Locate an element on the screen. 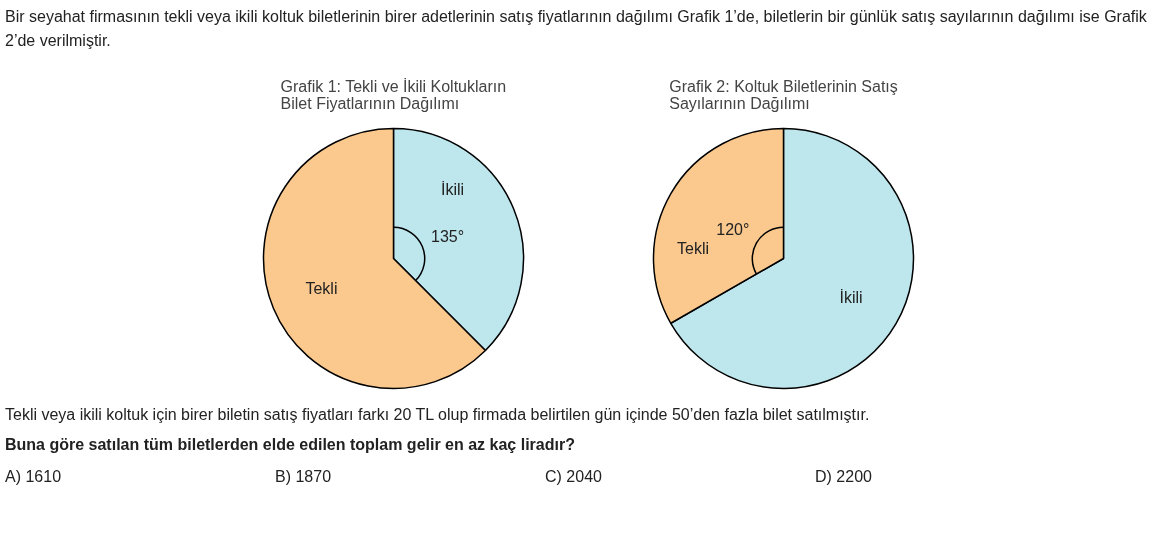 The width and height of the screenshot is (1167, 543). text: A) 1610 is located at coordinates (34, 477).